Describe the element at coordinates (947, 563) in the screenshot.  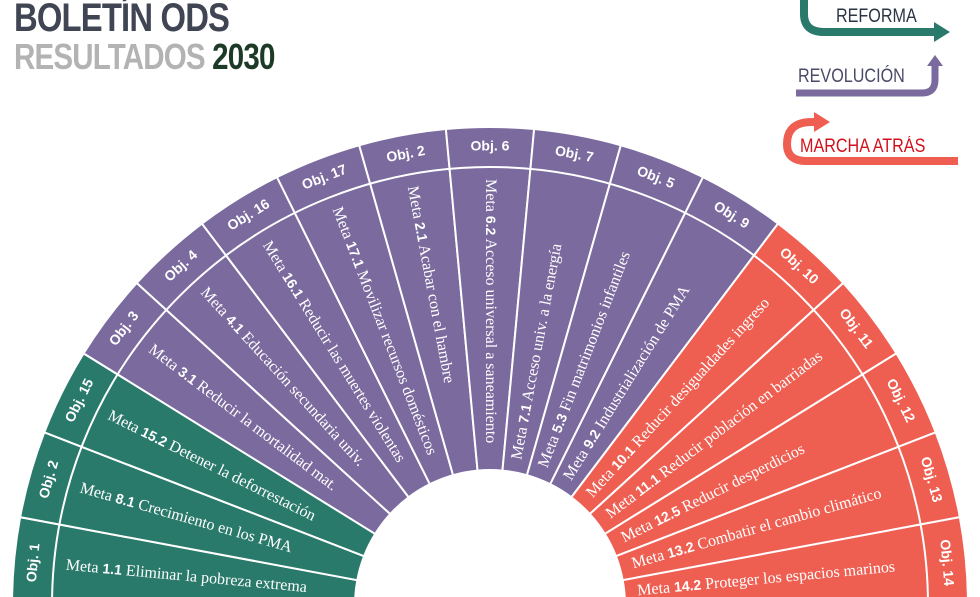
I see `objective-label: Obj. 14` at that location.